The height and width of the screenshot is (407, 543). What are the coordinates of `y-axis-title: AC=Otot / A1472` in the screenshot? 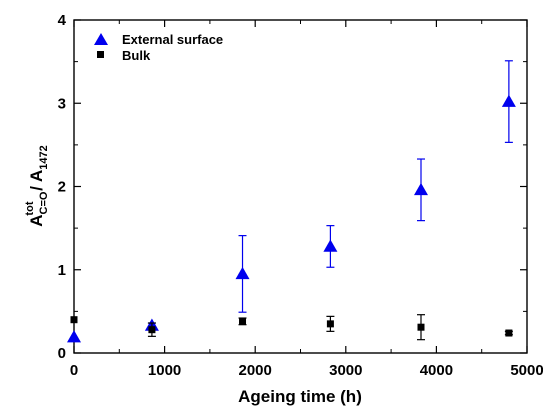 It's located at (37, 186).